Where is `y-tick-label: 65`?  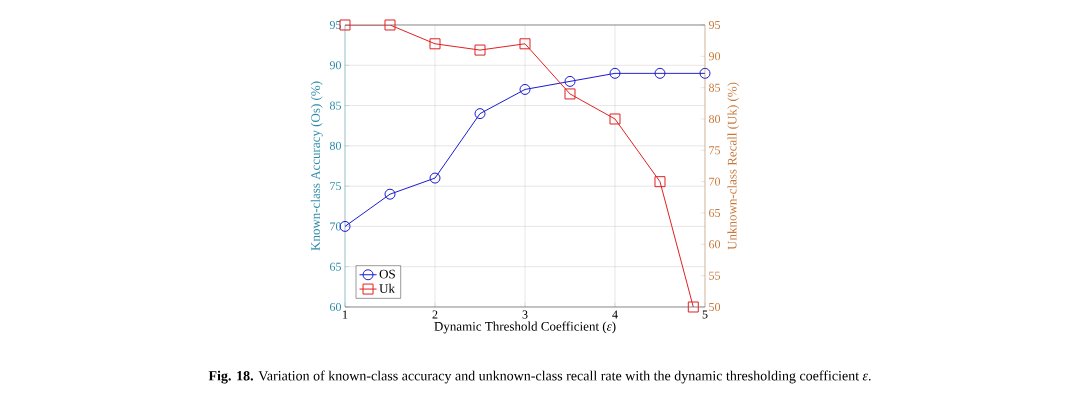 y-tick-label: 65 is located at coordinates (335, 266).